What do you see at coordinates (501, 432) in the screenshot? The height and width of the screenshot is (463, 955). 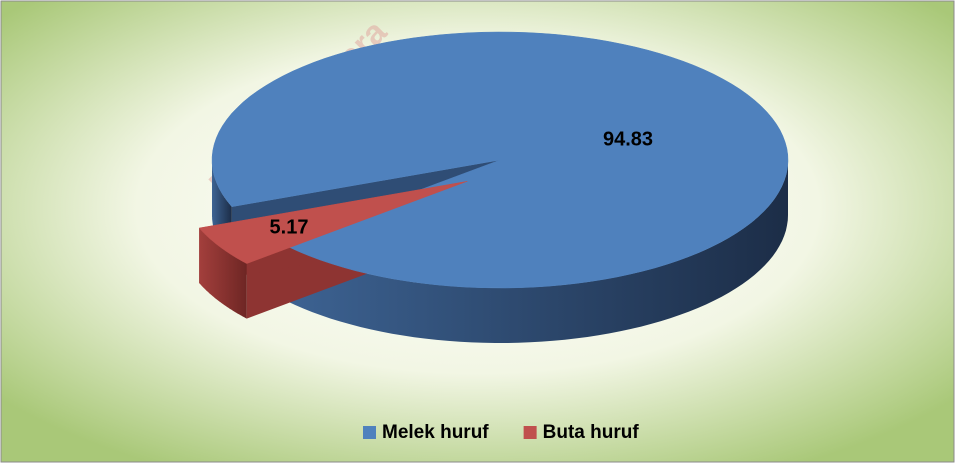 I see `legend: Melek huruf Buta huruf` at bounding box center [501, 432].